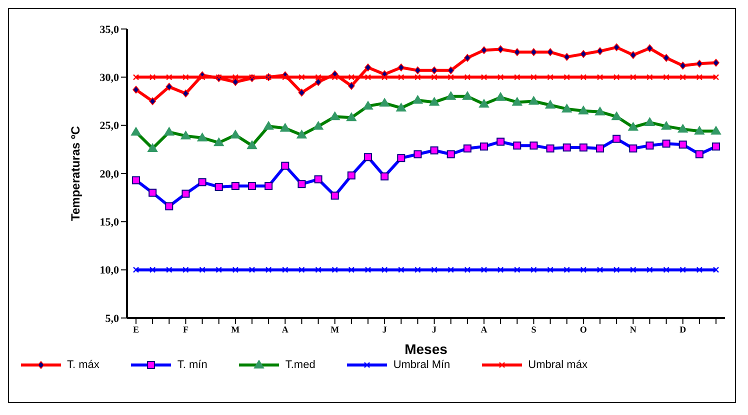 The height and width of the screenshot is (415, 748). I want to click on x-tick-label: N, so click(633, 329).